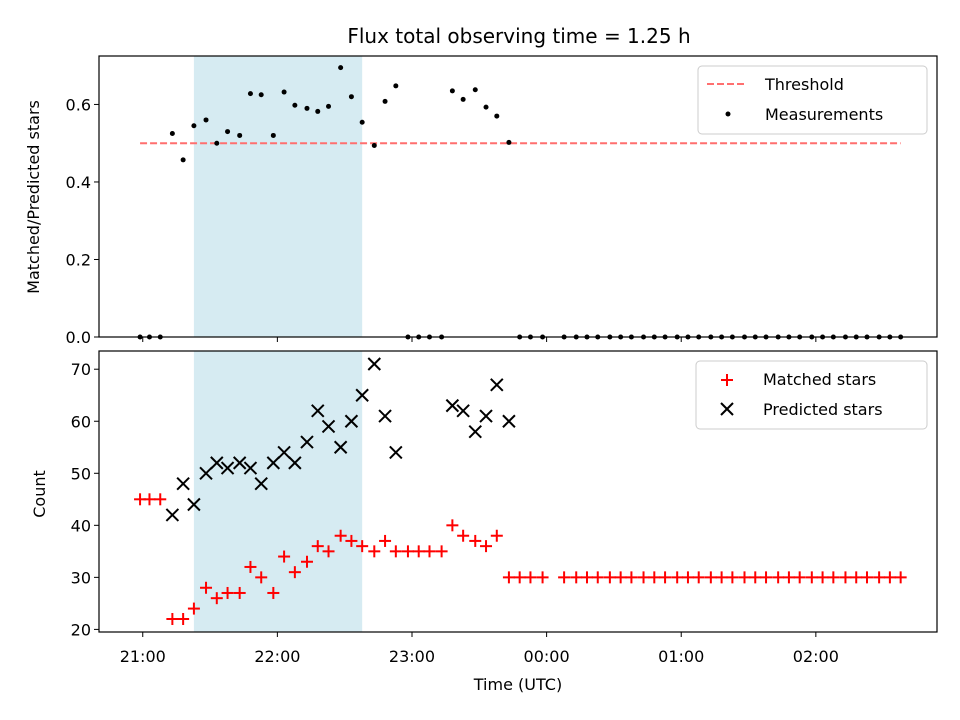 The height and width of the screenshot is (720, 960). Describe the element at coordinates (819, 379) in the screenshot. I see `legend-matched-label: Matched stars` at that location.